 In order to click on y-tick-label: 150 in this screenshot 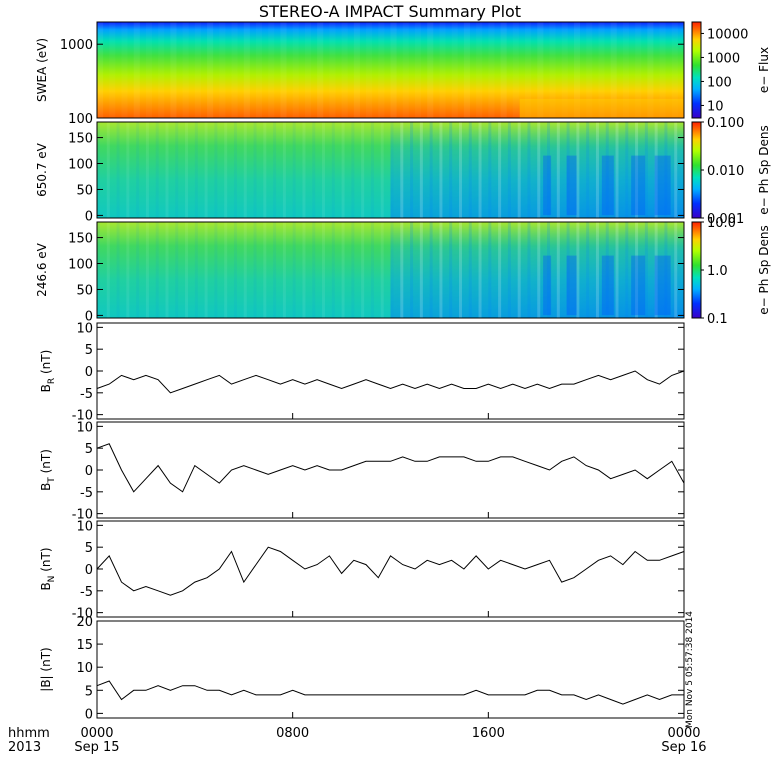, I will do `click(80, 139)`.